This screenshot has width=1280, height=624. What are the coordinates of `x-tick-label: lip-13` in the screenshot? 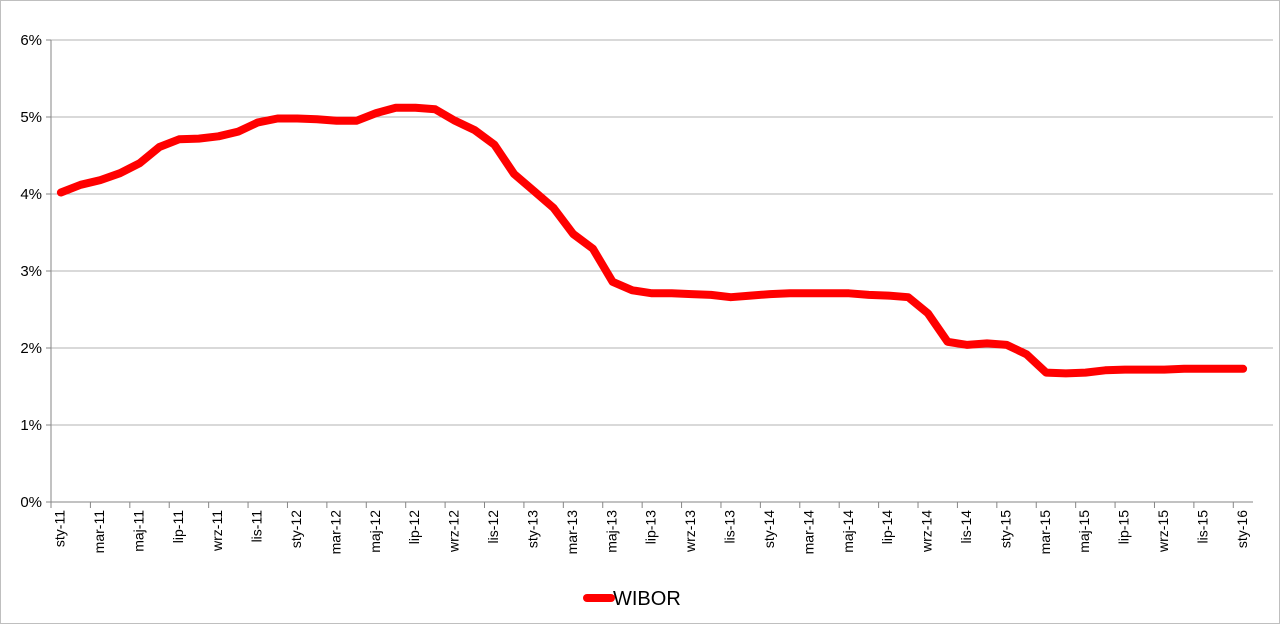 It's located at (651, 527).